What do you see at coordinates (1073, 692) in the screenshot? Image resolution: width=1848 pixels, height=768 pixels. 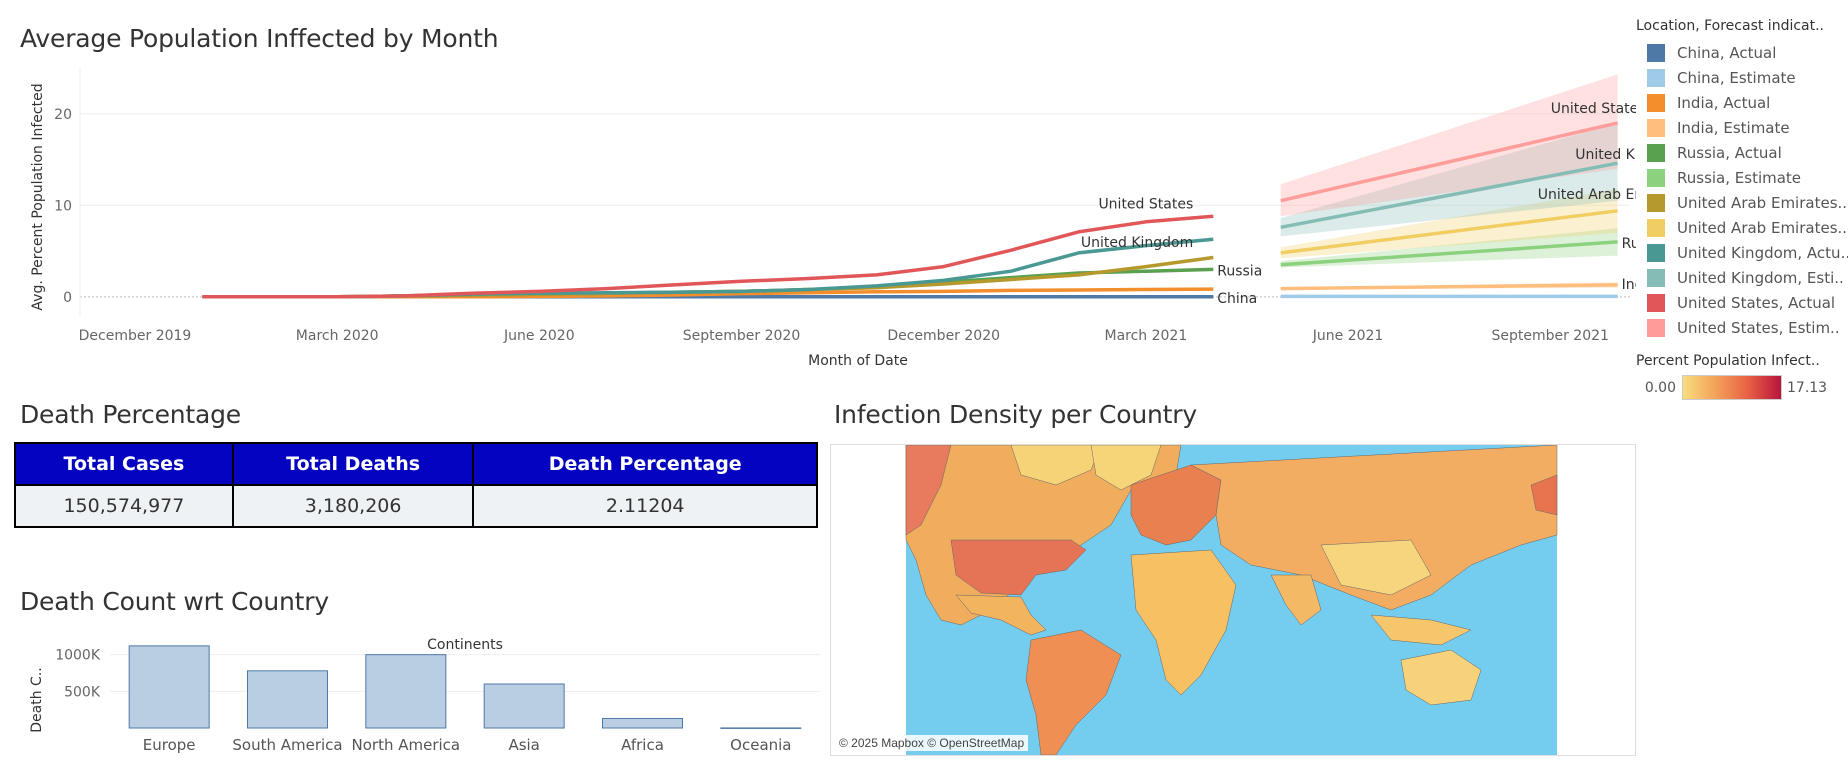 I see `south-america-region` at bounding box center [1073, 692].